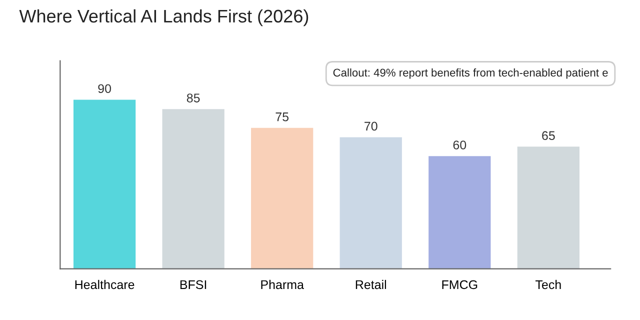  What do you see at coordinates (105, 89) in the screenshot?
I see `data-label: 90` at bounding box center [105, 89].